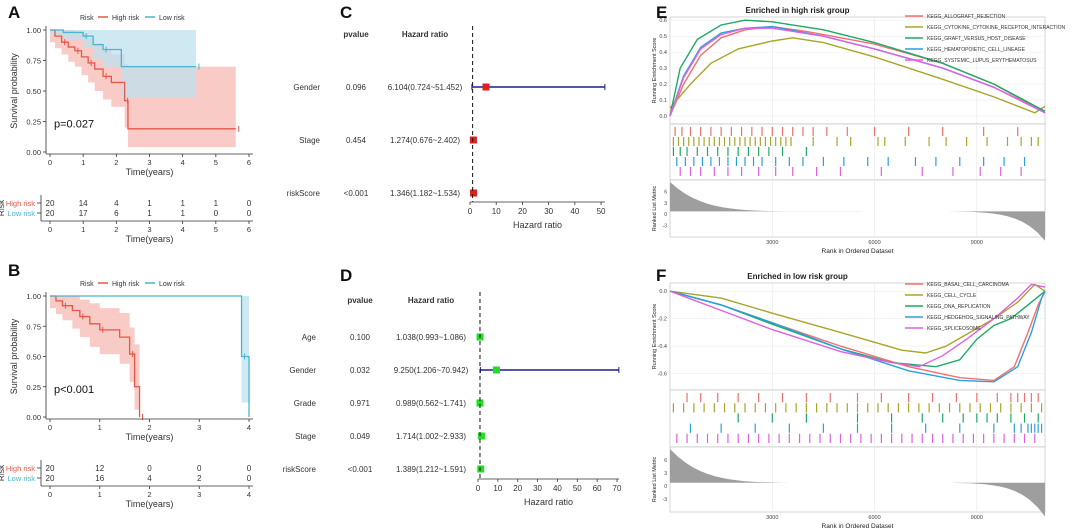  What do you see at coordinates (356, 87) in the screenshot?
I see `row-pvalue: 0.096` at bounding box center [356, 87].